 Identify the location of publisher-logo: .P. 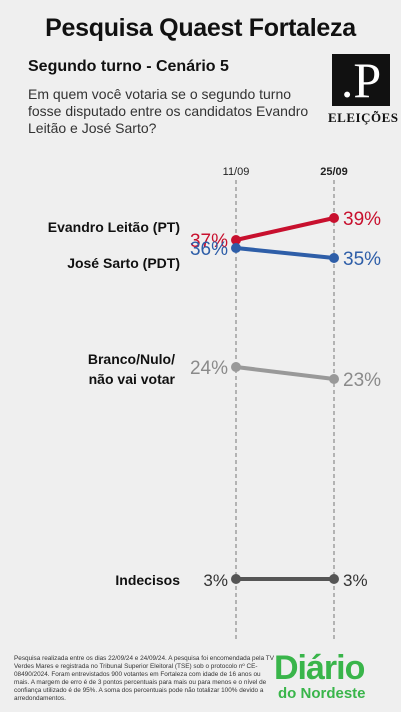
(361, 80).